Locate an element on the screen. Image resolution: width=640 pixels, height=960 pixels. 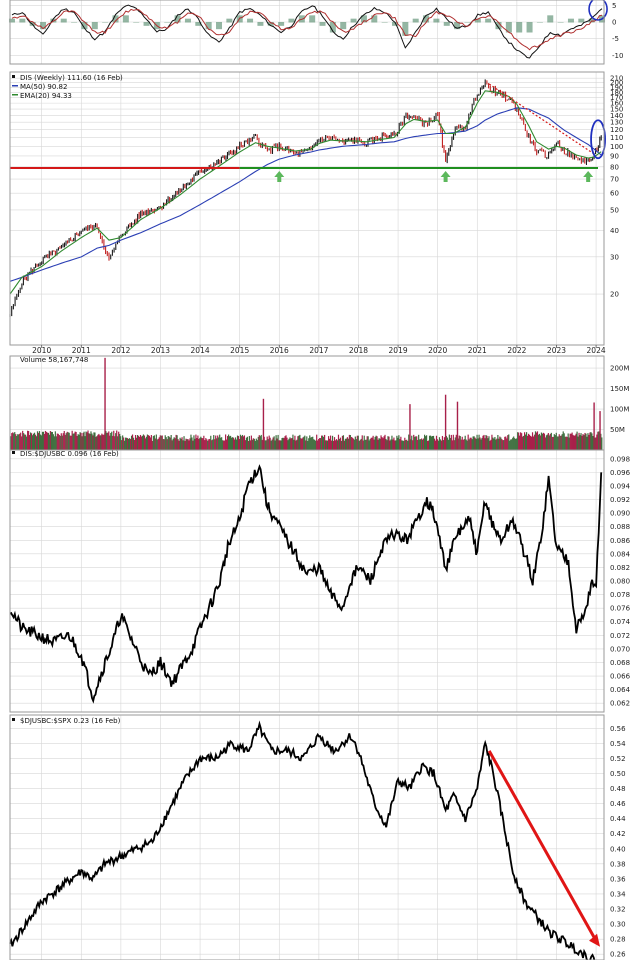
year-label: 2017 is located at coordinates (318, 350).